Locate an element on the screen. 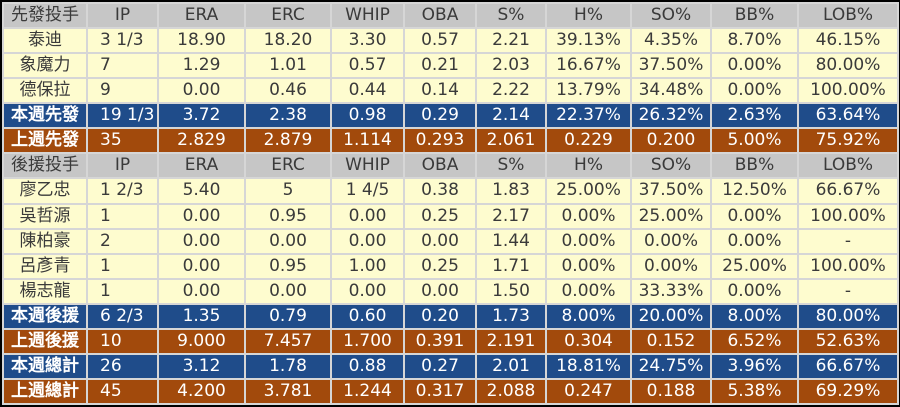 The height and width of the screenshot is (407, 900). total-label: 上週先發 is located at coordinates (45, 141).